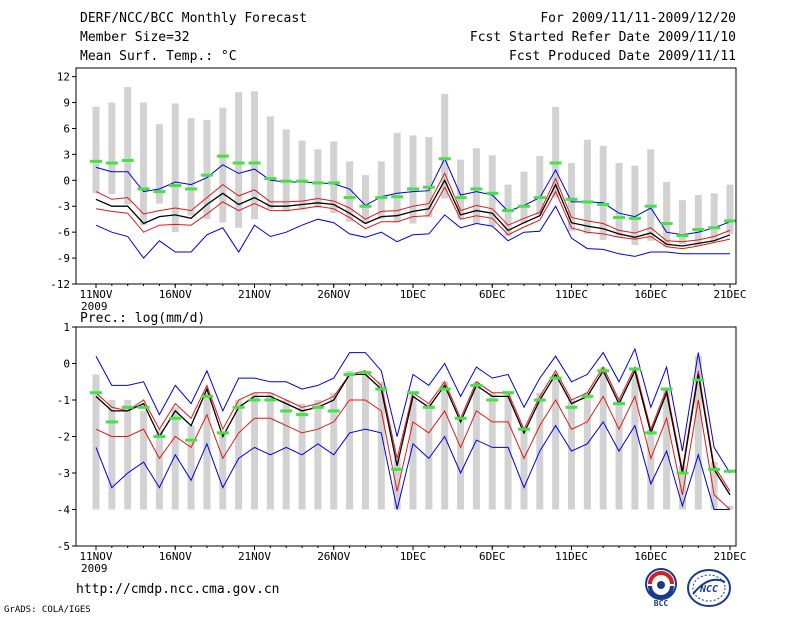  What do you see at coordinates (254, 556) in the screenshot?
I see `prec-x-tick-label: 21NOV` at bounding box center [254, 556].